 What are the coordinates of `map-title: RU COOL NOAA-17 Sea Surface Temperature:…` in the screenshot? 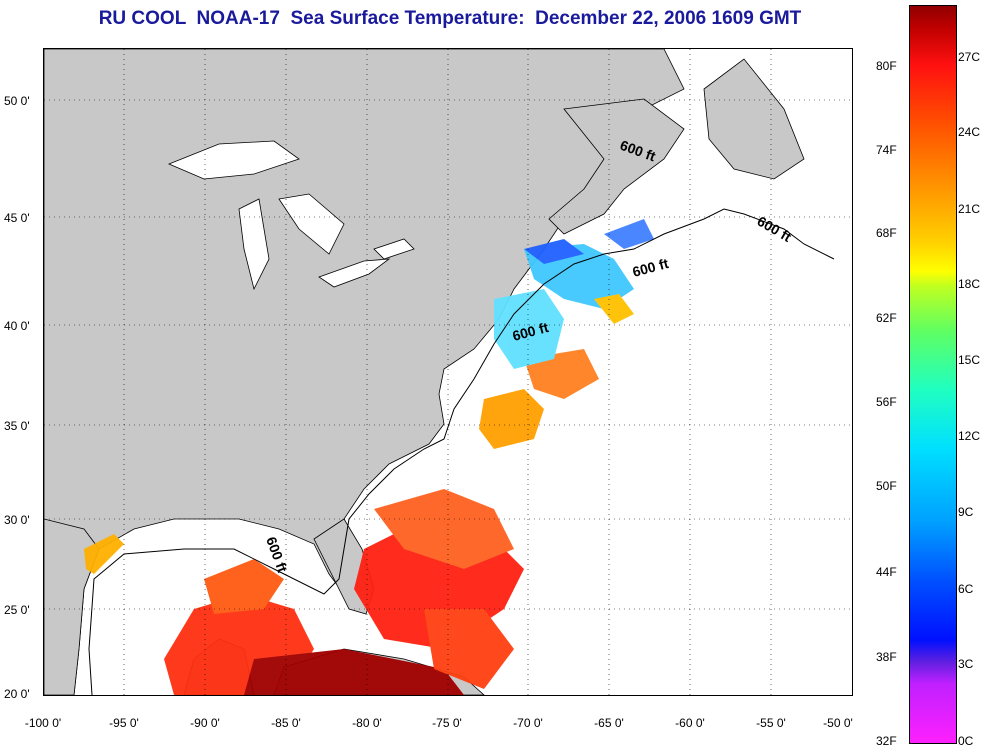 It's located at (450, 18).